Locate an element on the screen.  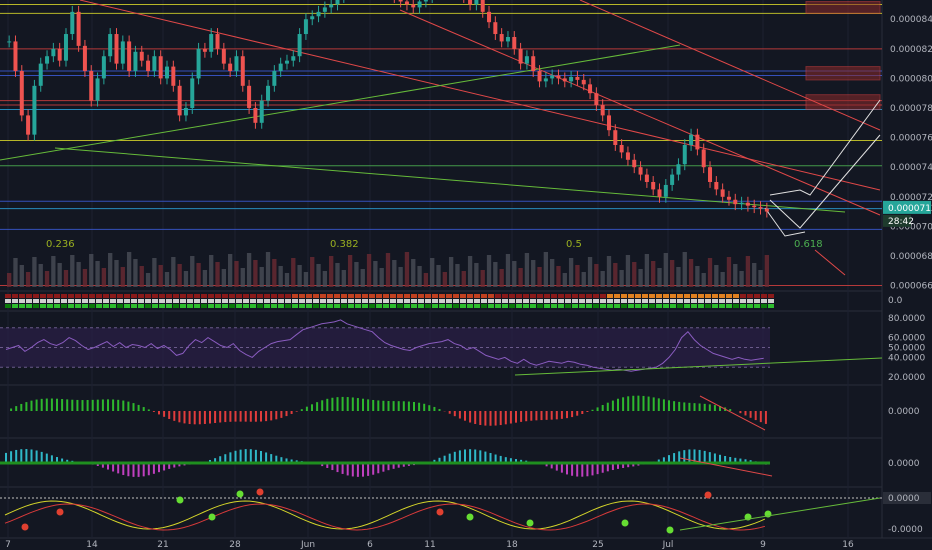
price-tick-label: 0.00007600 is located at coordinates (911, 139).